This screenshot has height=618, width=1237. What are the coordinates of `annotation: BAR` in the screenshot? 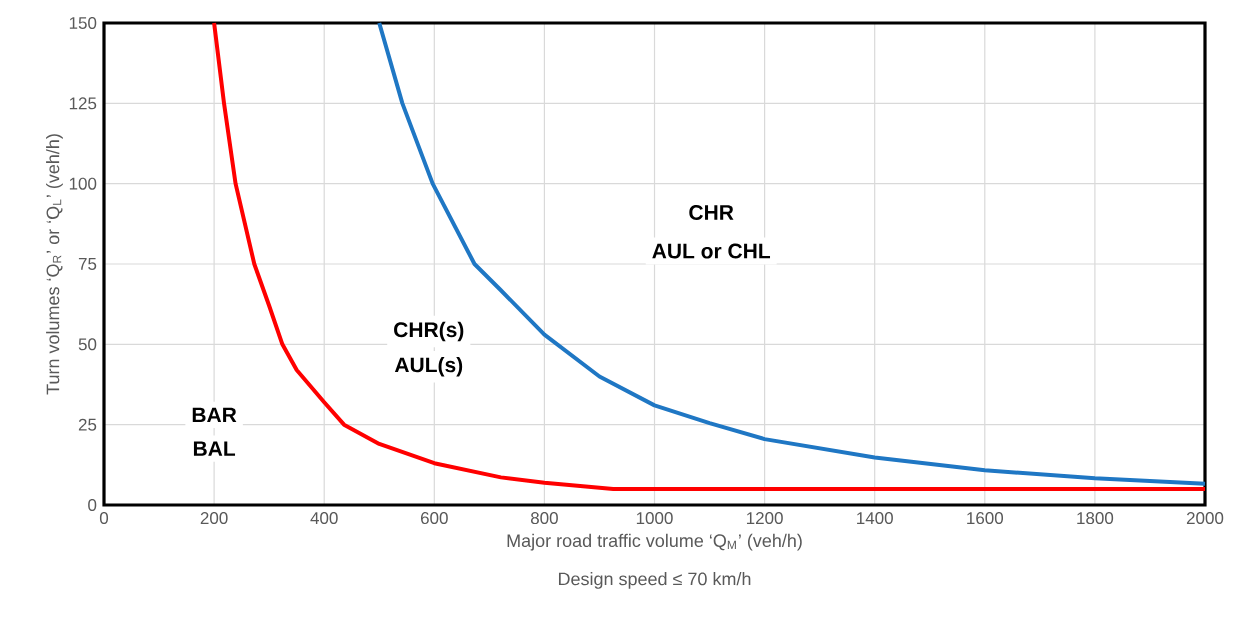 It's located at (214, 415).